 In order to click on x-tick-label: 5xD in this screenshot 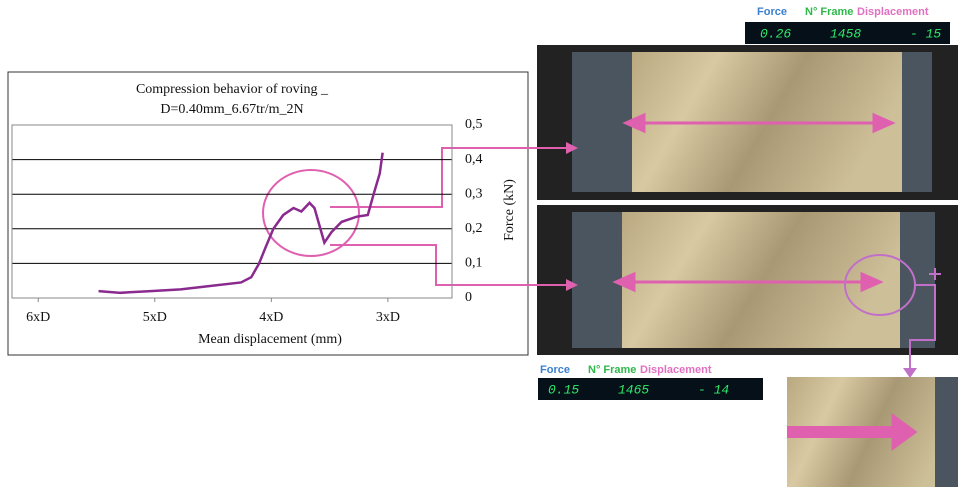, I will do `click(155, 317)`.